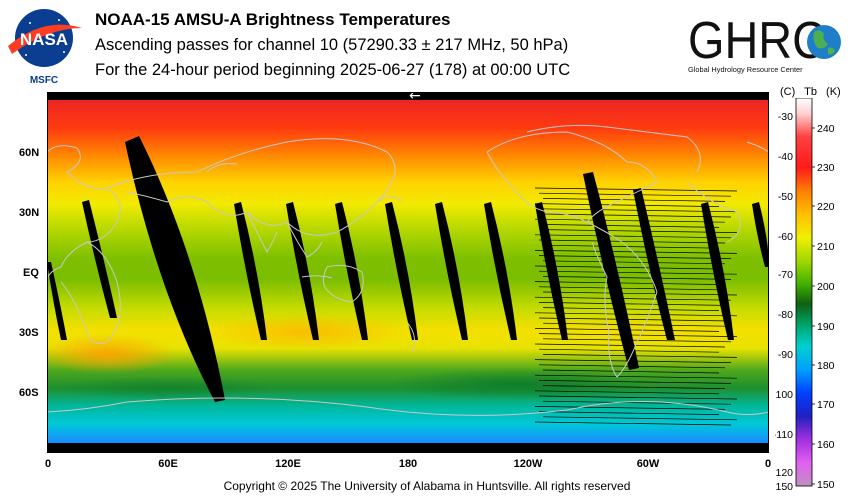  Describe the element at coordinates (785, 275) in the screenshot. I see `celsius-tick-label: -70` at that location.